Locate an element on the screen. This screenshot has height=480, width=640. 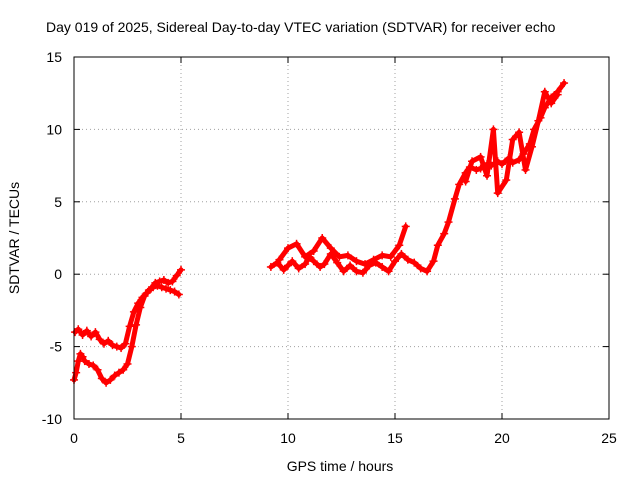
series-segment-2-upper is located at coordinates (342, 245).